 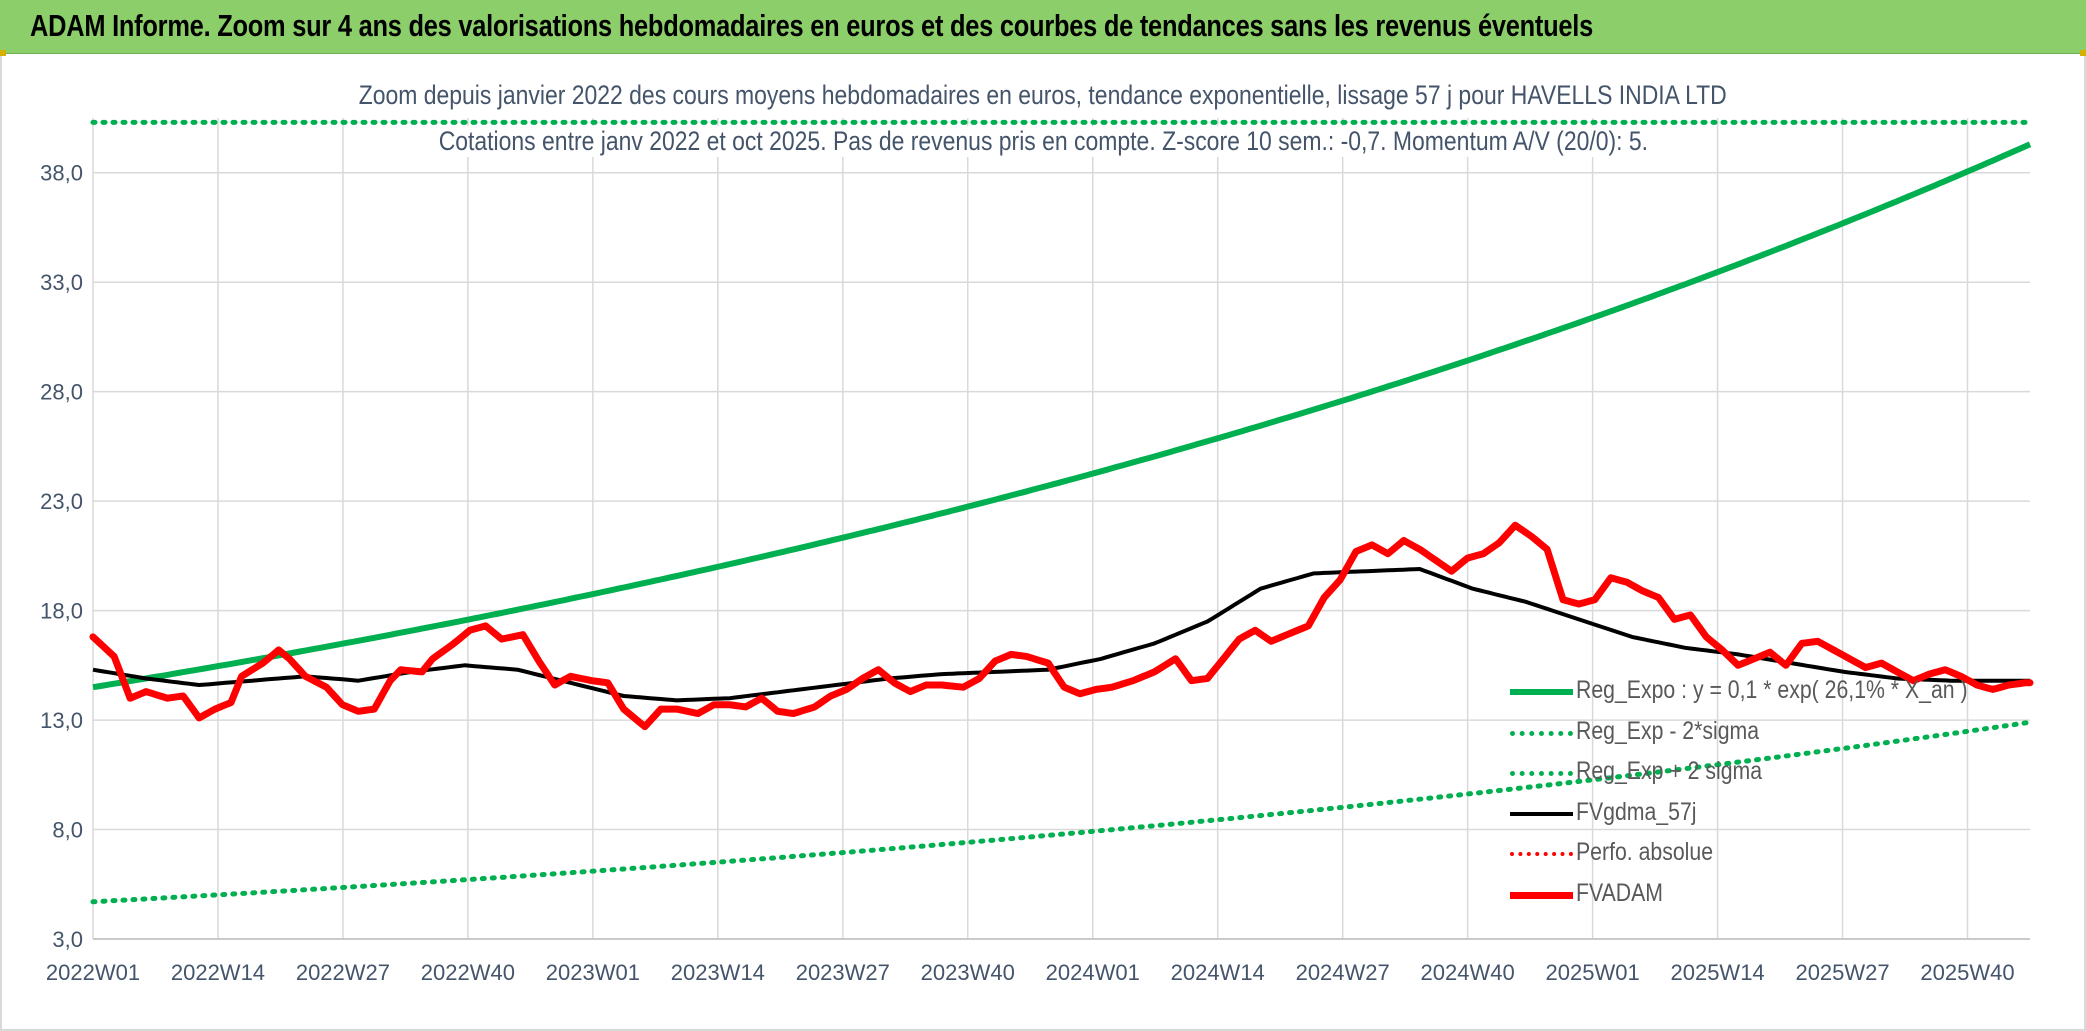 What do you see at coordinates (468, 972) in the screenshot?
I see `x-tick-label: 2022W40` at bounding box center [468, 972].